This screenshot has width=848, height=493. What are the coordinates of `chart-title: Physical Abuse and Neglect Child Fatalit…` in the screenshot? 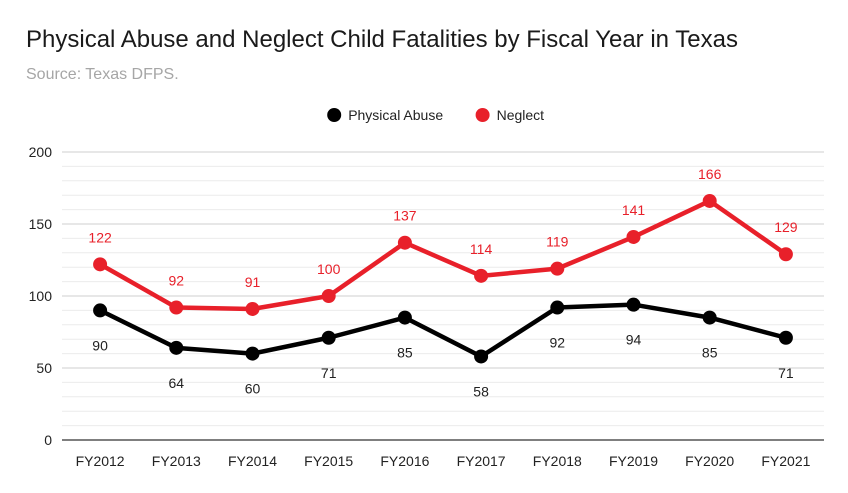 It's located at (382, 39).